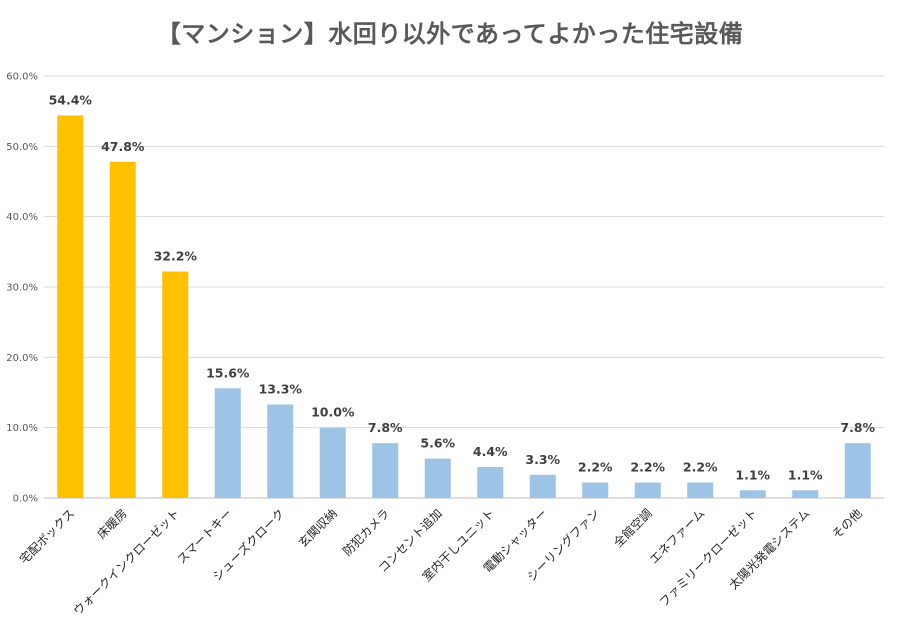  What do you see at coordinates (333, 412) in the screenshot?
I see `data-label: 10.0%` at bounding box center [333, 412].